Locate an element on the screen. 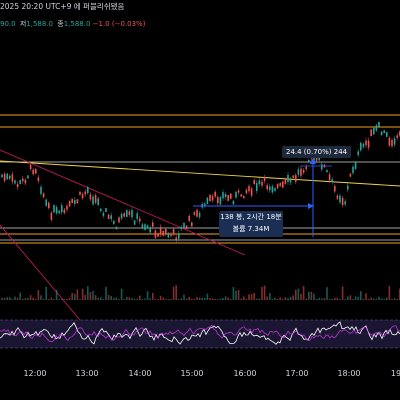 The height and width of the screenshot is (400, 400). oscillator-line-fast is located at coordinates (200, 333).